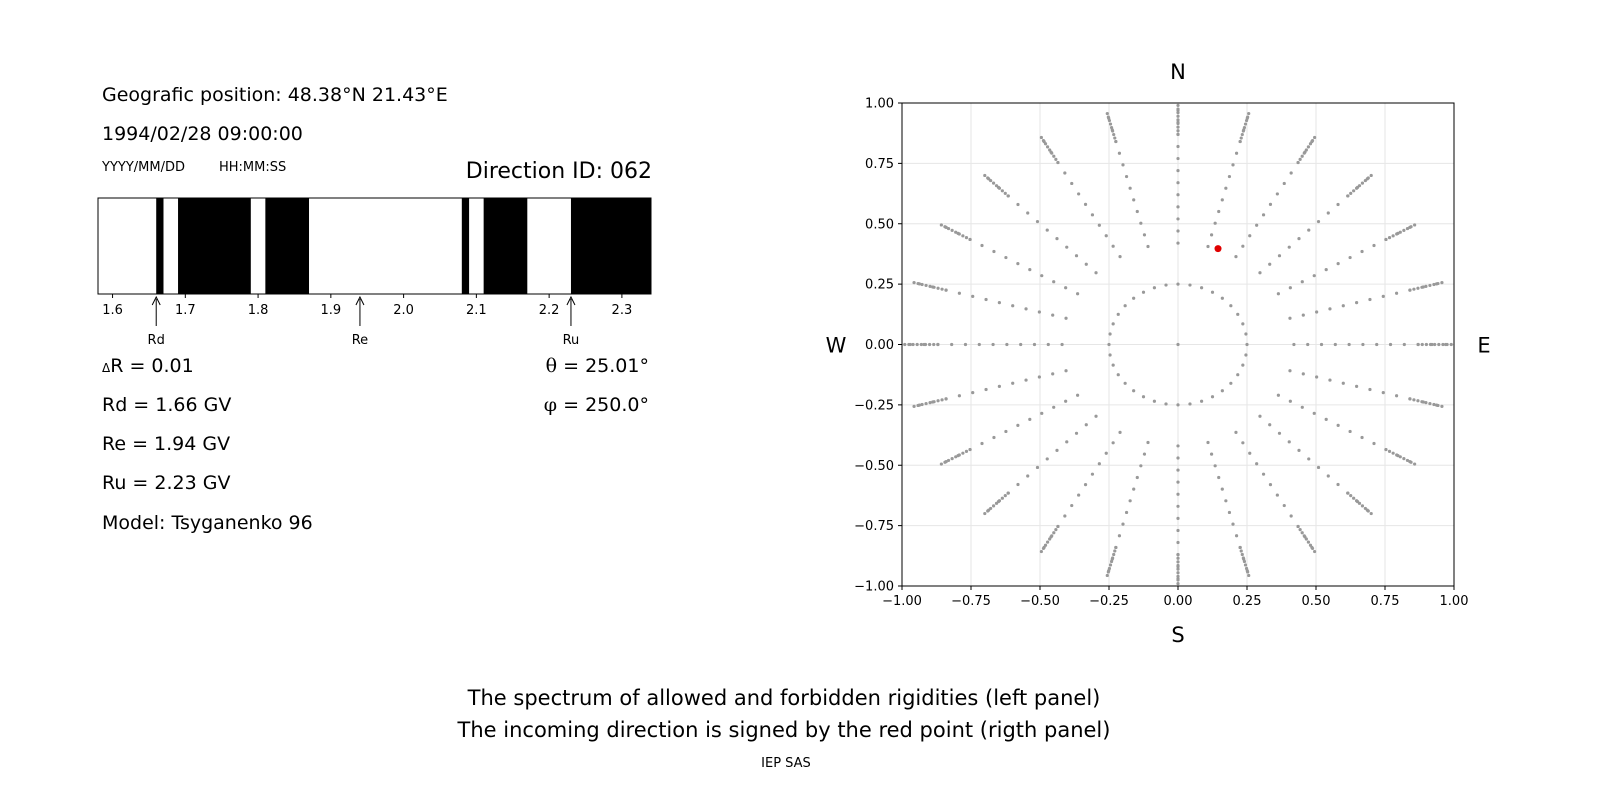  What do you see at coordinates (874, 405) in the screenshot?
I see `y-tick-label: −0.25` at bounding box center [874, 405].